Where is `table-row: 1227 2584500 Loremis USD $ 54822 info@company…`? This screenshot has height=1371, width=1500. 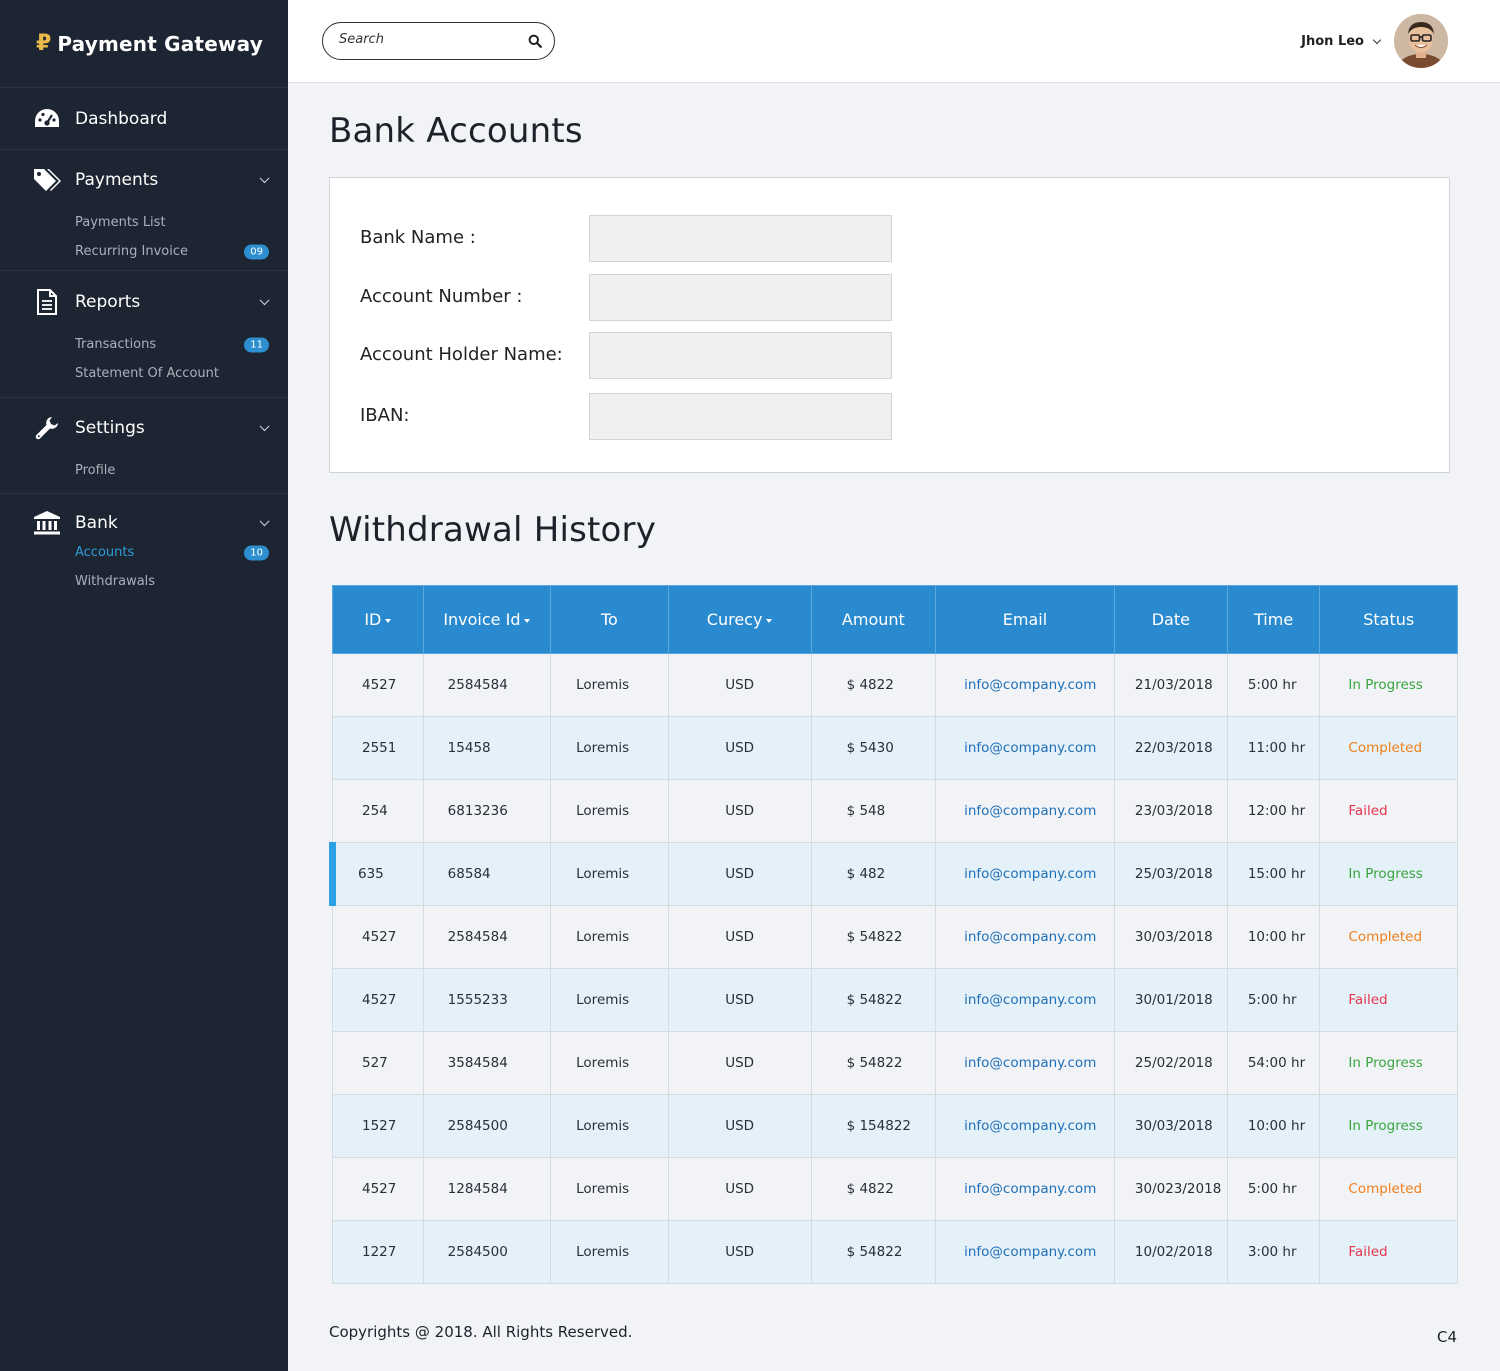 table-row: 1227 2584500 Loremis USD $ 54822 info@company… is located at coordinates (895, 1252).